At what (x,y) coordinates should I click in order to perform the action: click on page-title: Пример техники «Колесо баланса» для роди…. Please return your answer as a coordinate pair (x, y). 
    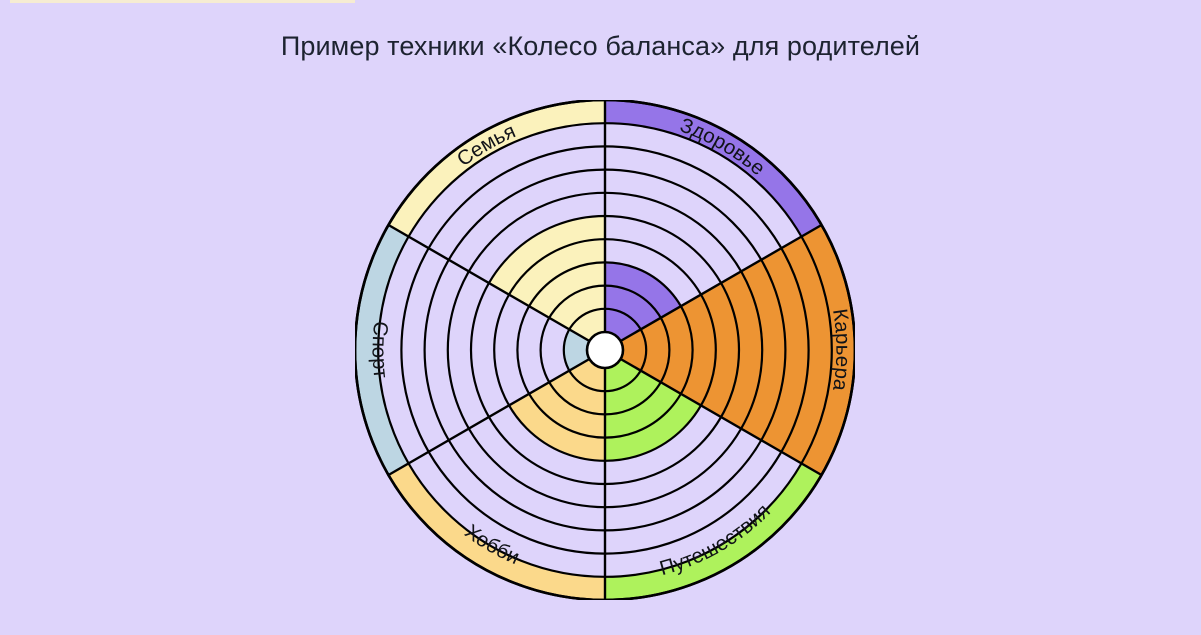
    Looking at the image, I should click on (600, 46).